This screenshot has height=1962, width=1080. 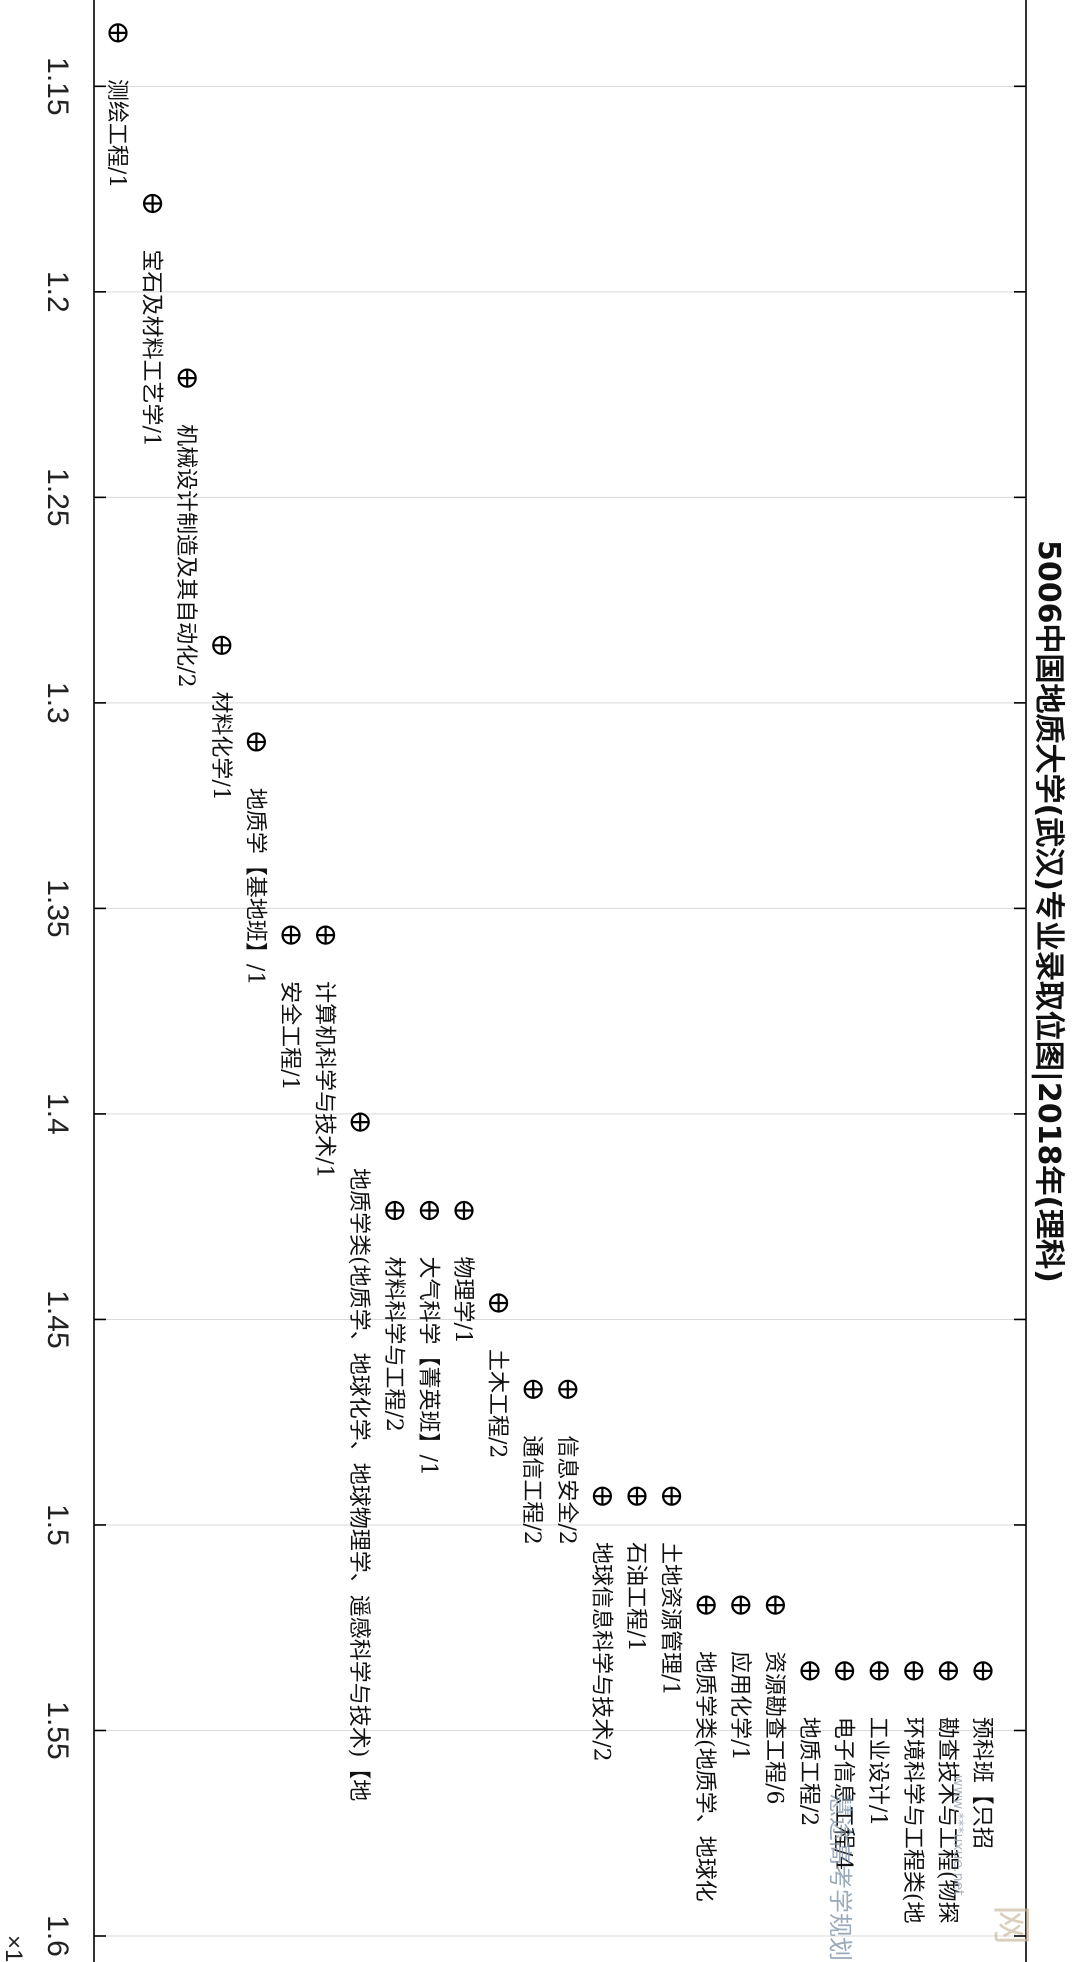 What do you see at coordinates (1011, 1925) in the screenshot?
I see `watermark-logo-text: 网` at bounding box center [1011, 1925].